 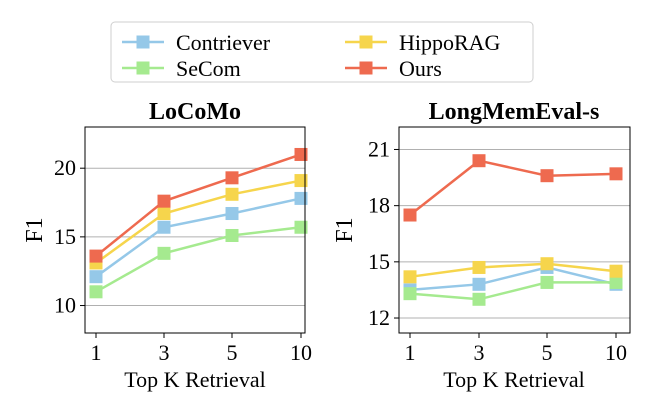 I want to click on legend-entry-hipporag: HippoRAG, so click(x=423, y=42).